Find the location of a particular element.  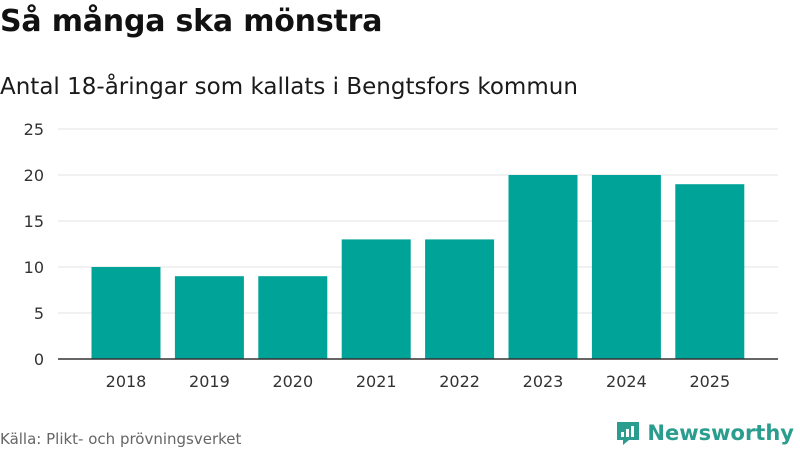

y-tick-label: 20 is located at coordinates (34, 175).